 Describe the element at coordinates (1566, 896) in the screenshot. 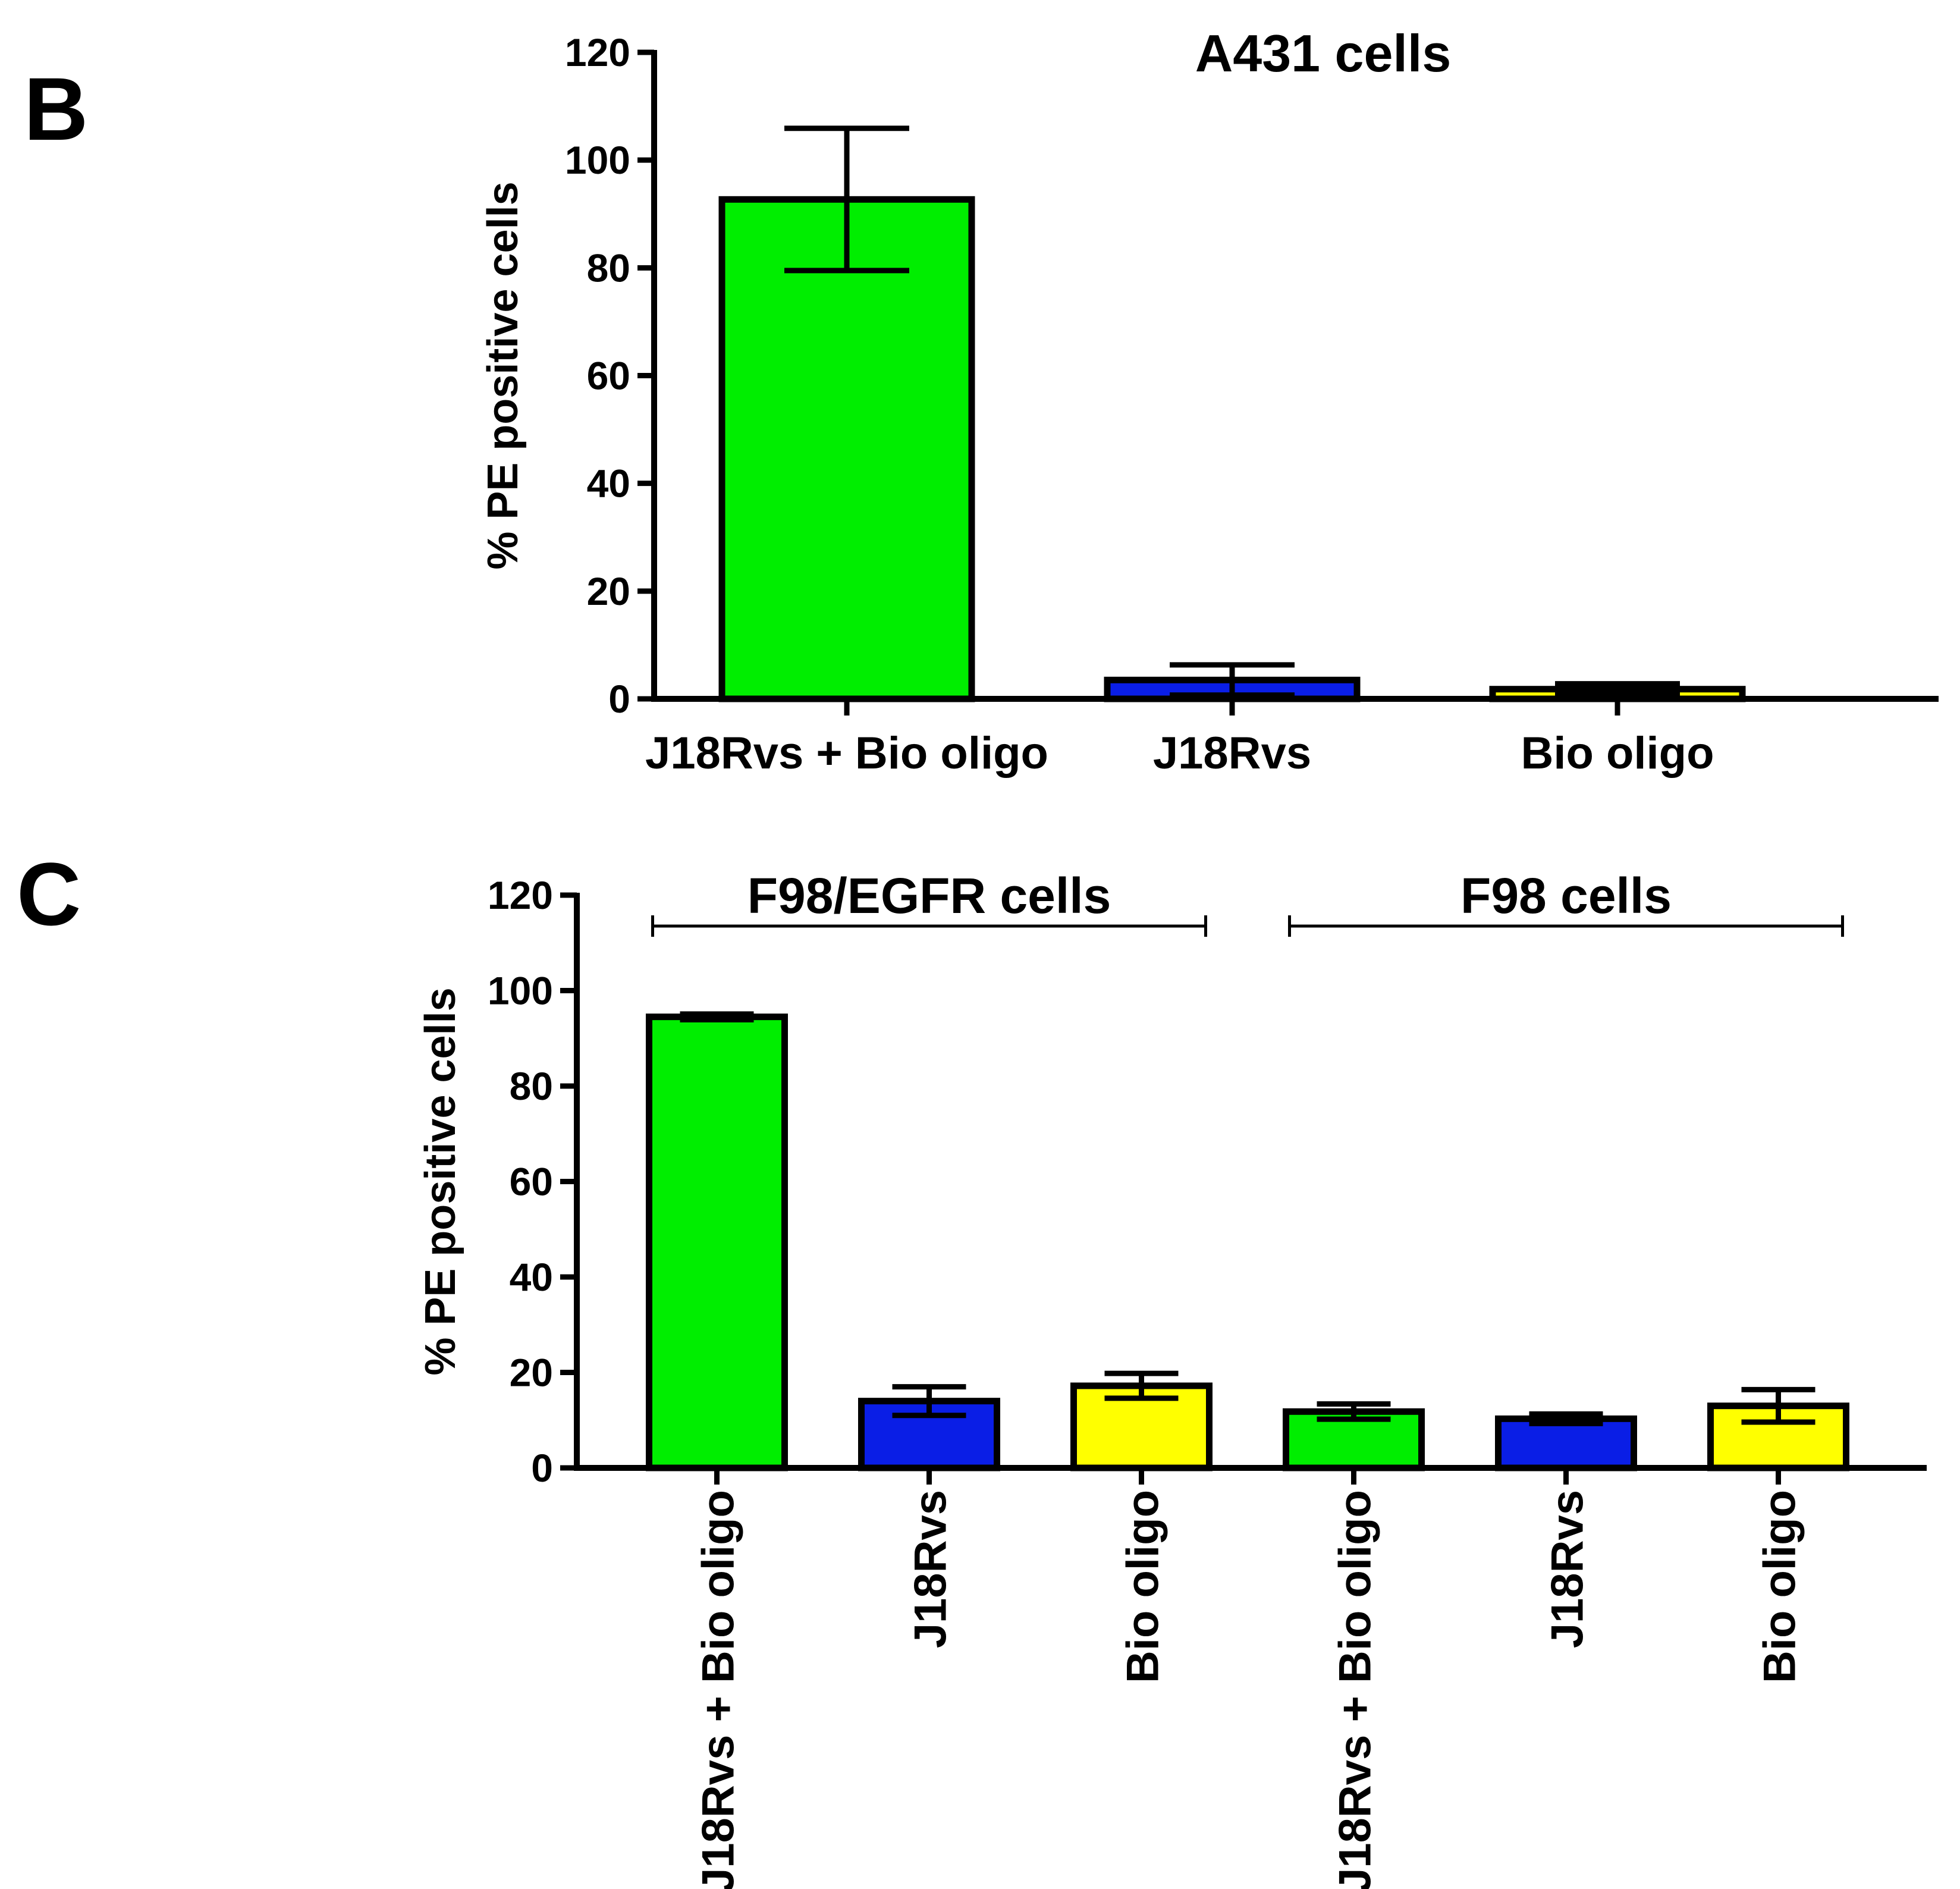

I see `group-label: F98 cells` at that location.